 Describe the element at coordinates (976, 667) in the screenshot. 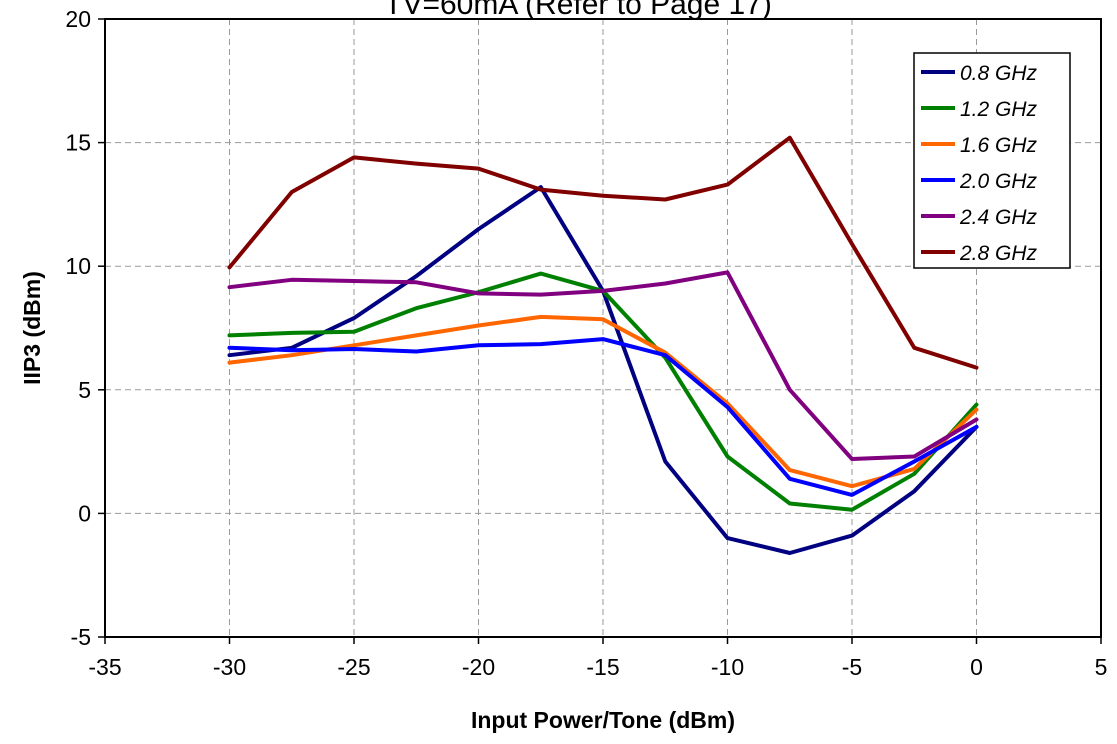

I see `x-tick-label: 0` at that location.